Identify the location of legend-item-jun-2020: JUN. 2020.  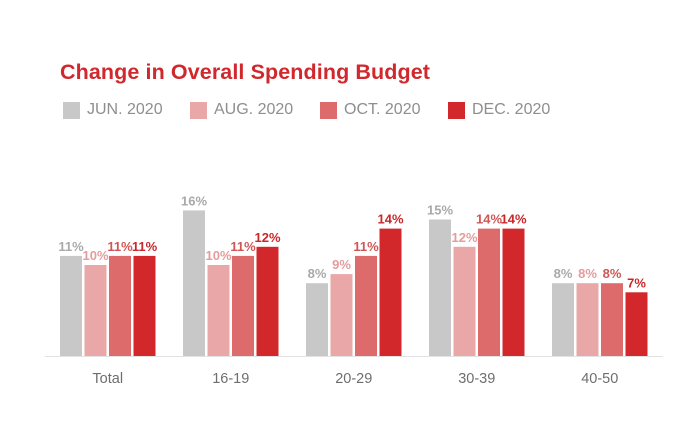
(113, 110).